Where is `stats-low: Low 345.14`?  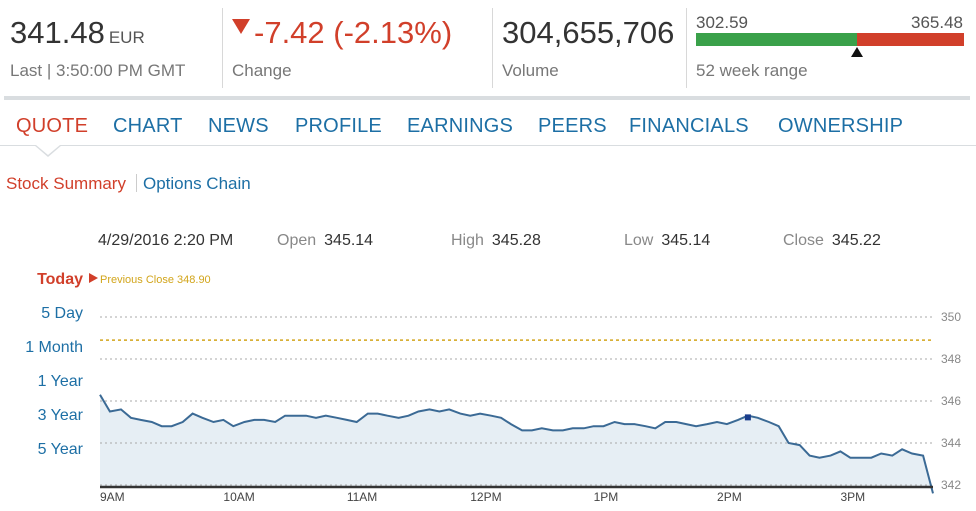 stats-low: Low 345.14 is located at coordinates (667, 240).